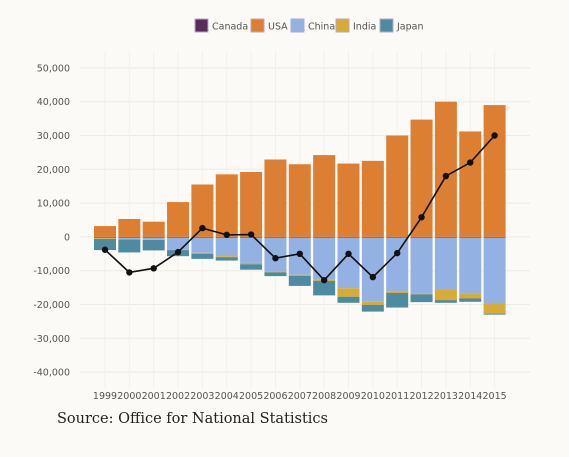 The image size is (569, 457). I want to click on x-tick-label: 2005, so click(251, 396).